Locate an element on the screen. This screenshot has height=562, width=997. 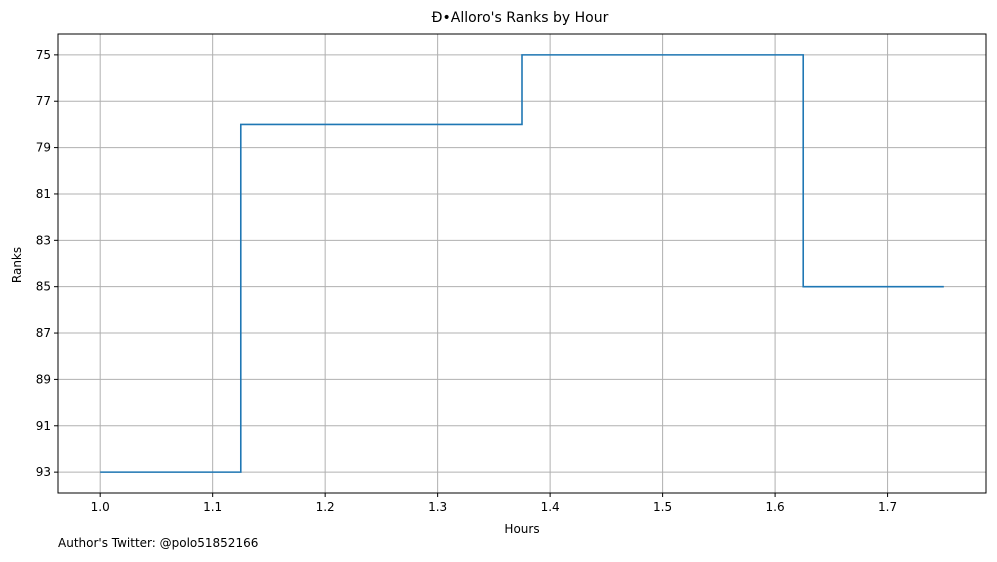
x-tick-label: 1.1 is located at coordinates (212, 507).